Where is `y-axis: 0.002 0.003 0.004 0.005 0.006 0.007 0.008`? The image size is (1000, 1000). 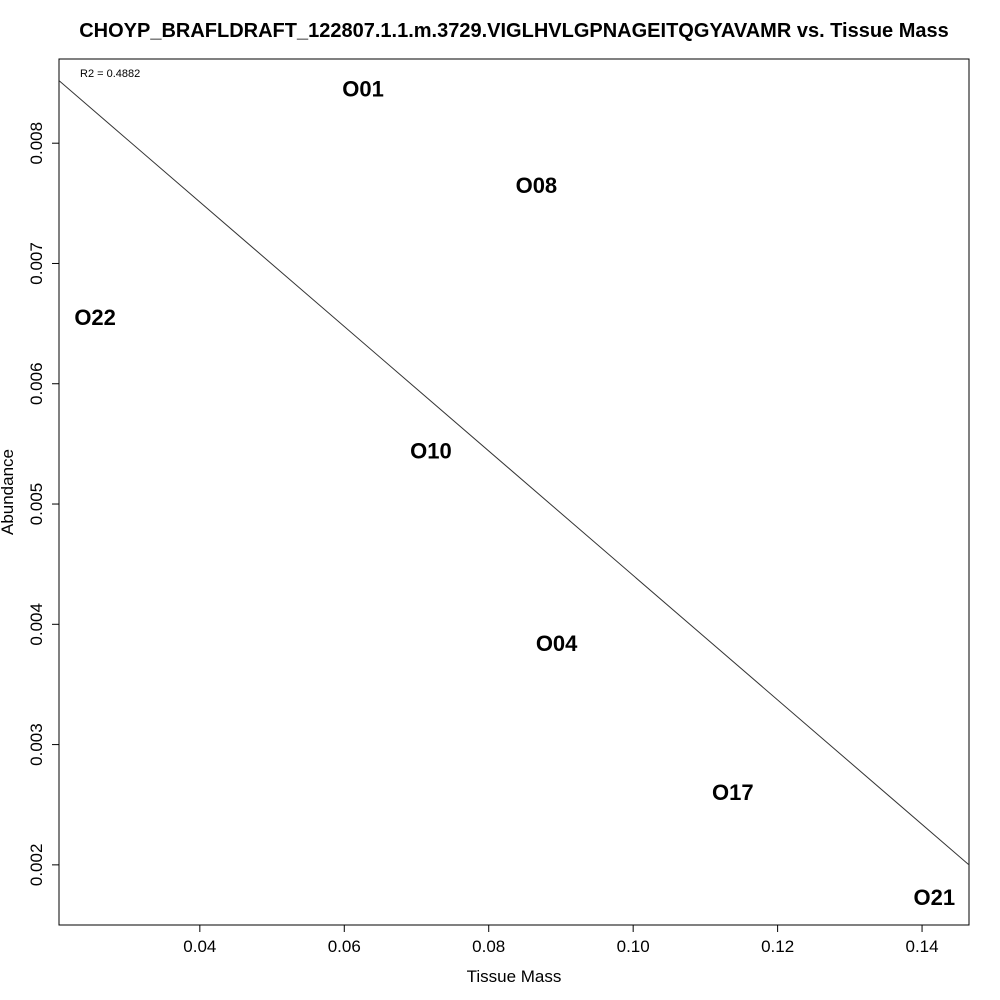 y-axis: 0.002 0.003 0.004 0.005 0.006 0.007 0.008 is located at coordinates (43, 504).